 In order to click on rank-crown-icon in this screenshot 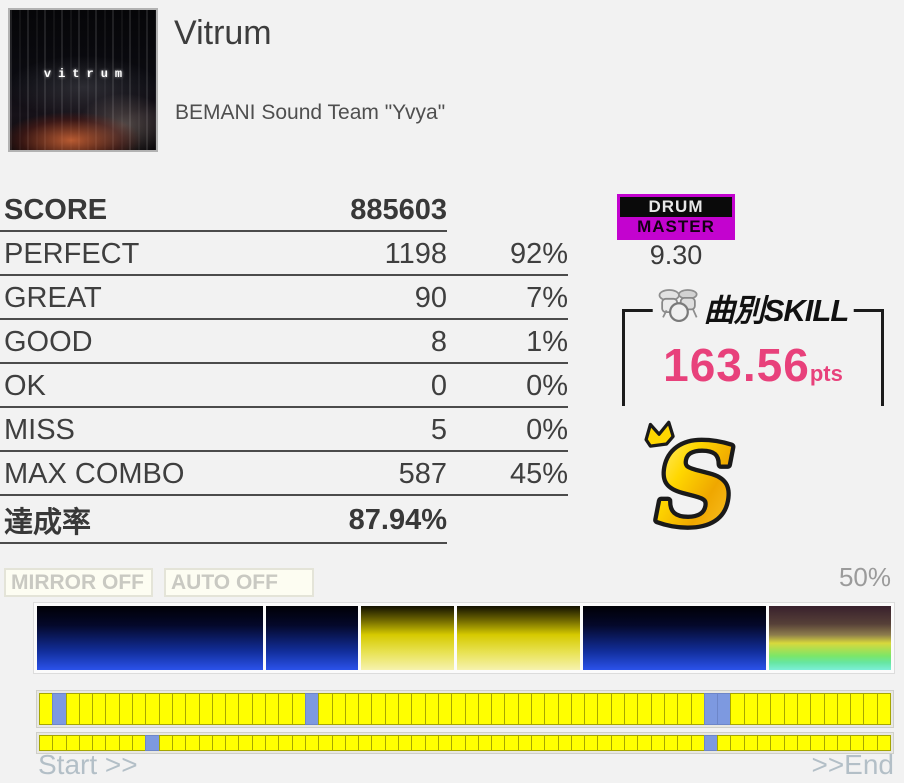, I will do `click(659, 434)`.